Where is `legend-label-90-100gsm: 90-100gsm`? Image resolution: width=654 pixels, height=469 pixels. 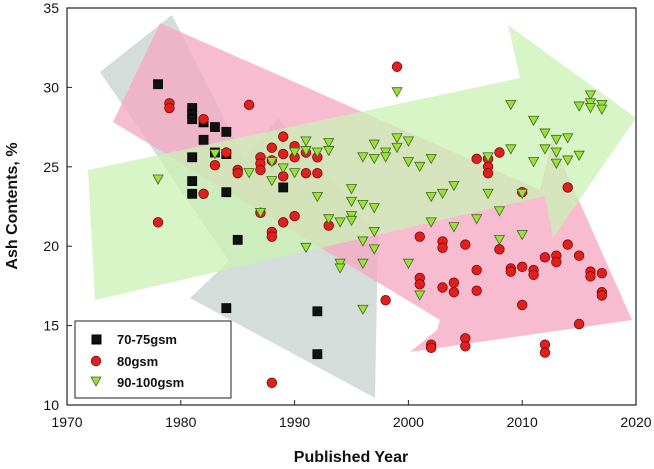 legend-label-90-100gsm: 90-100gsm is located at coordinates (150, 382).